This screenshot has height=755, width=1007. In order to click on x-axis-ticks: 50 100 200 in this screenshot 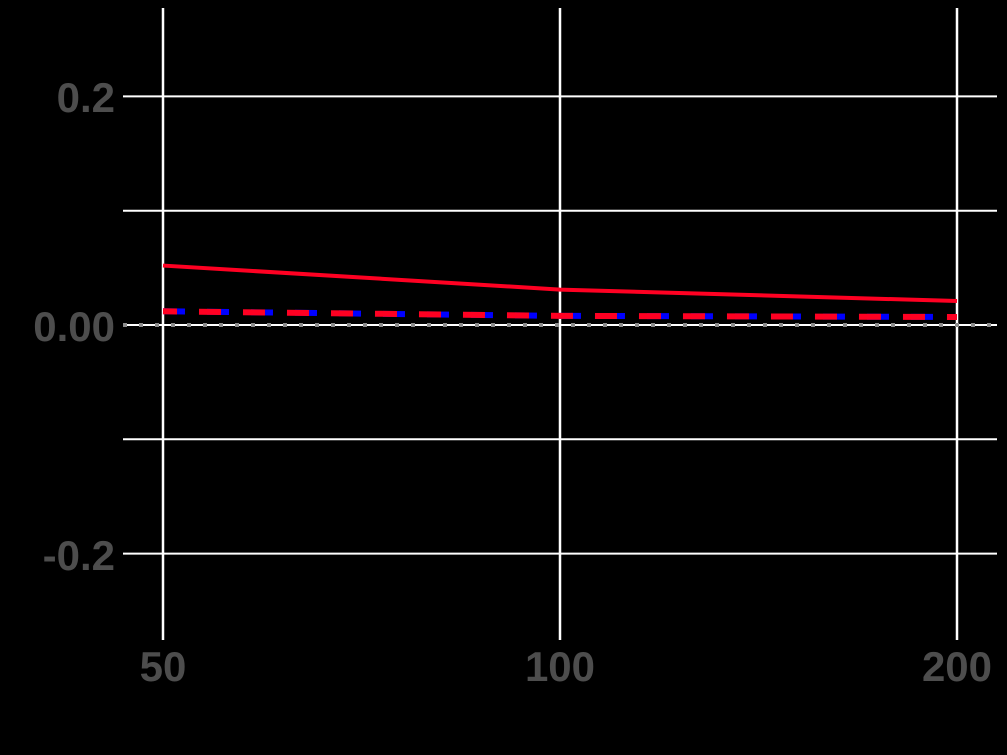, I will do `click(566, 666)`.